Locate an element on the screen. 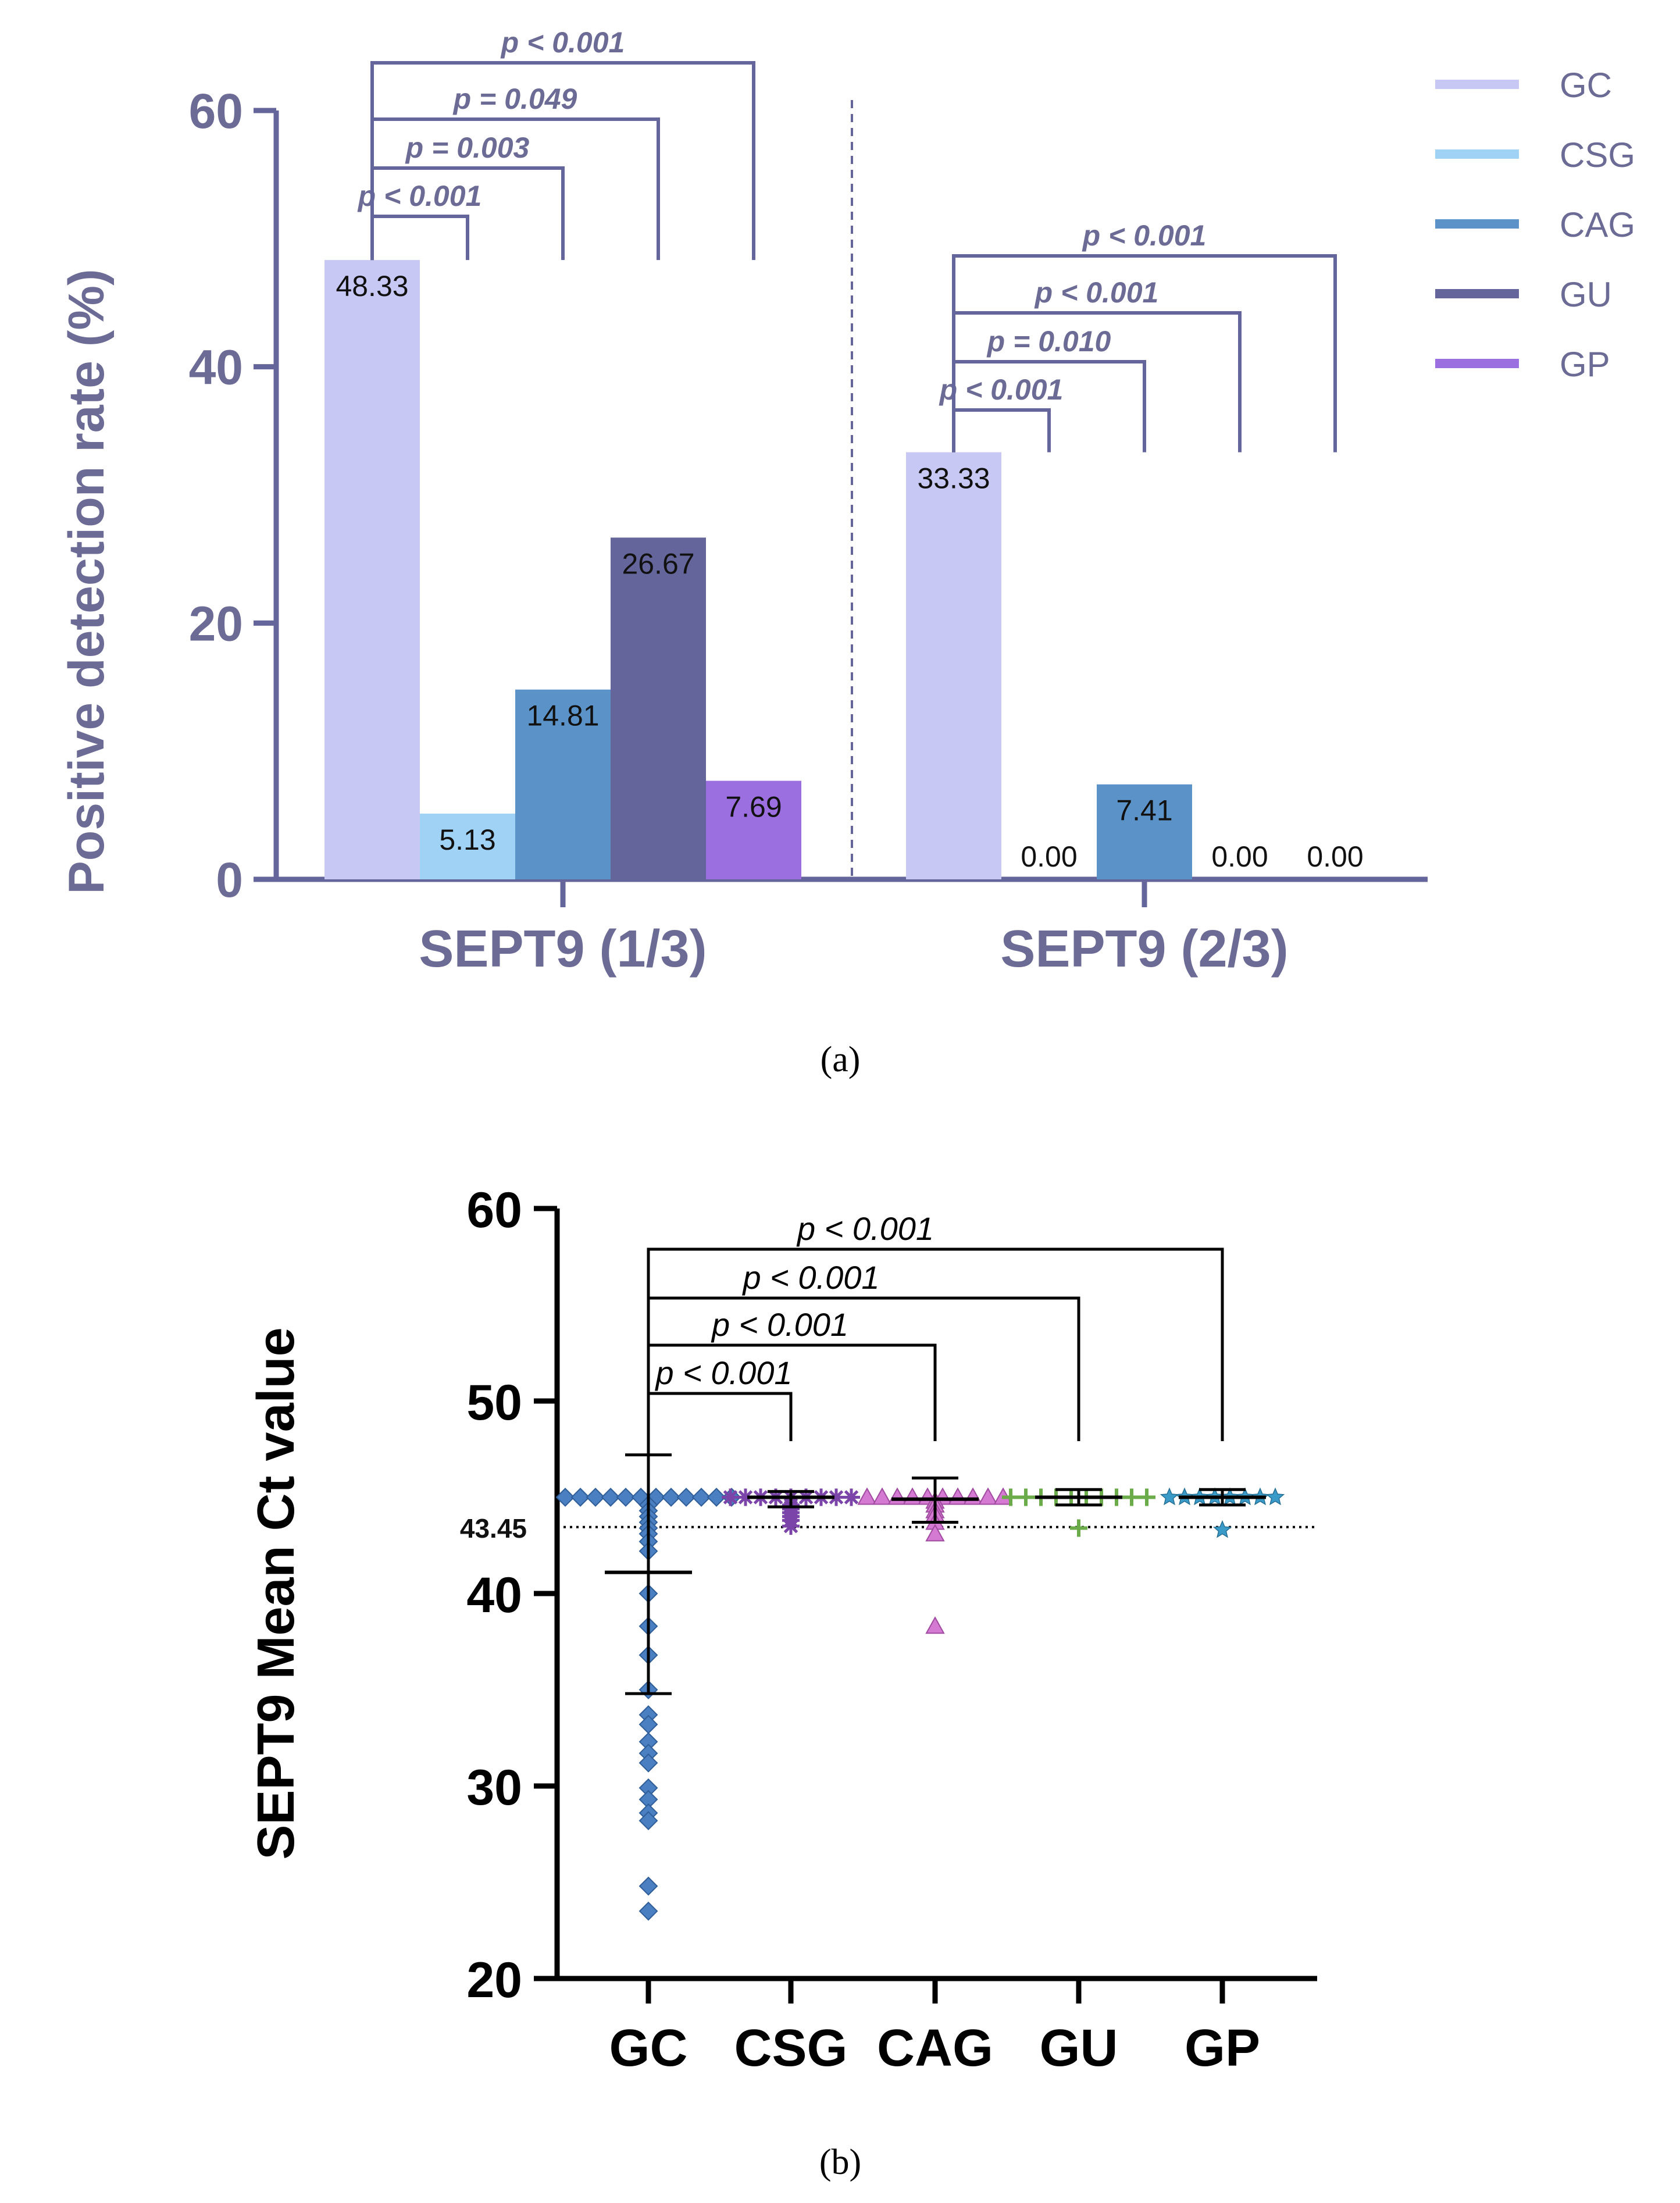 This screenshot has width=1680, height=2203. a-y-tick-label: 0 is located at coordinates (230, 880).